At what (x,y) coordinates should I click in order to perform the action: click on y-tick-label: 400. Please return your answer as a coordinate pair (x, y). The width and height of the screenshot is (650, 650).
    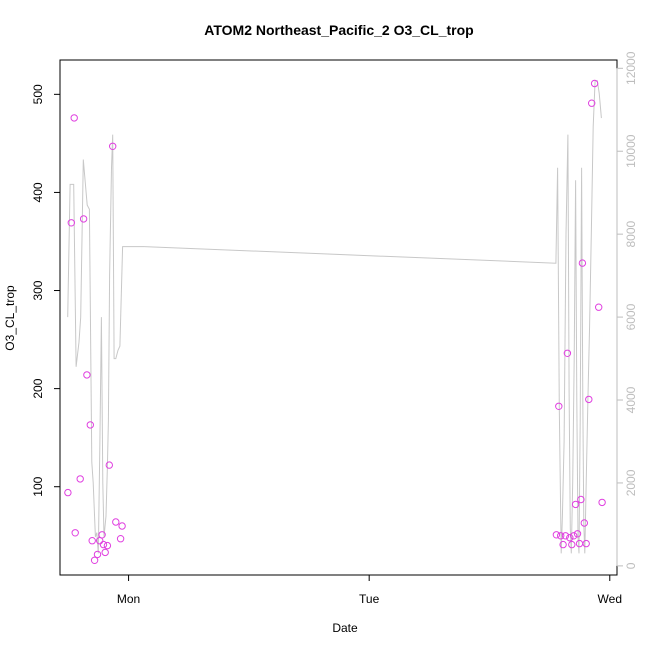
    Looking at the image, I should click on (38, 192).